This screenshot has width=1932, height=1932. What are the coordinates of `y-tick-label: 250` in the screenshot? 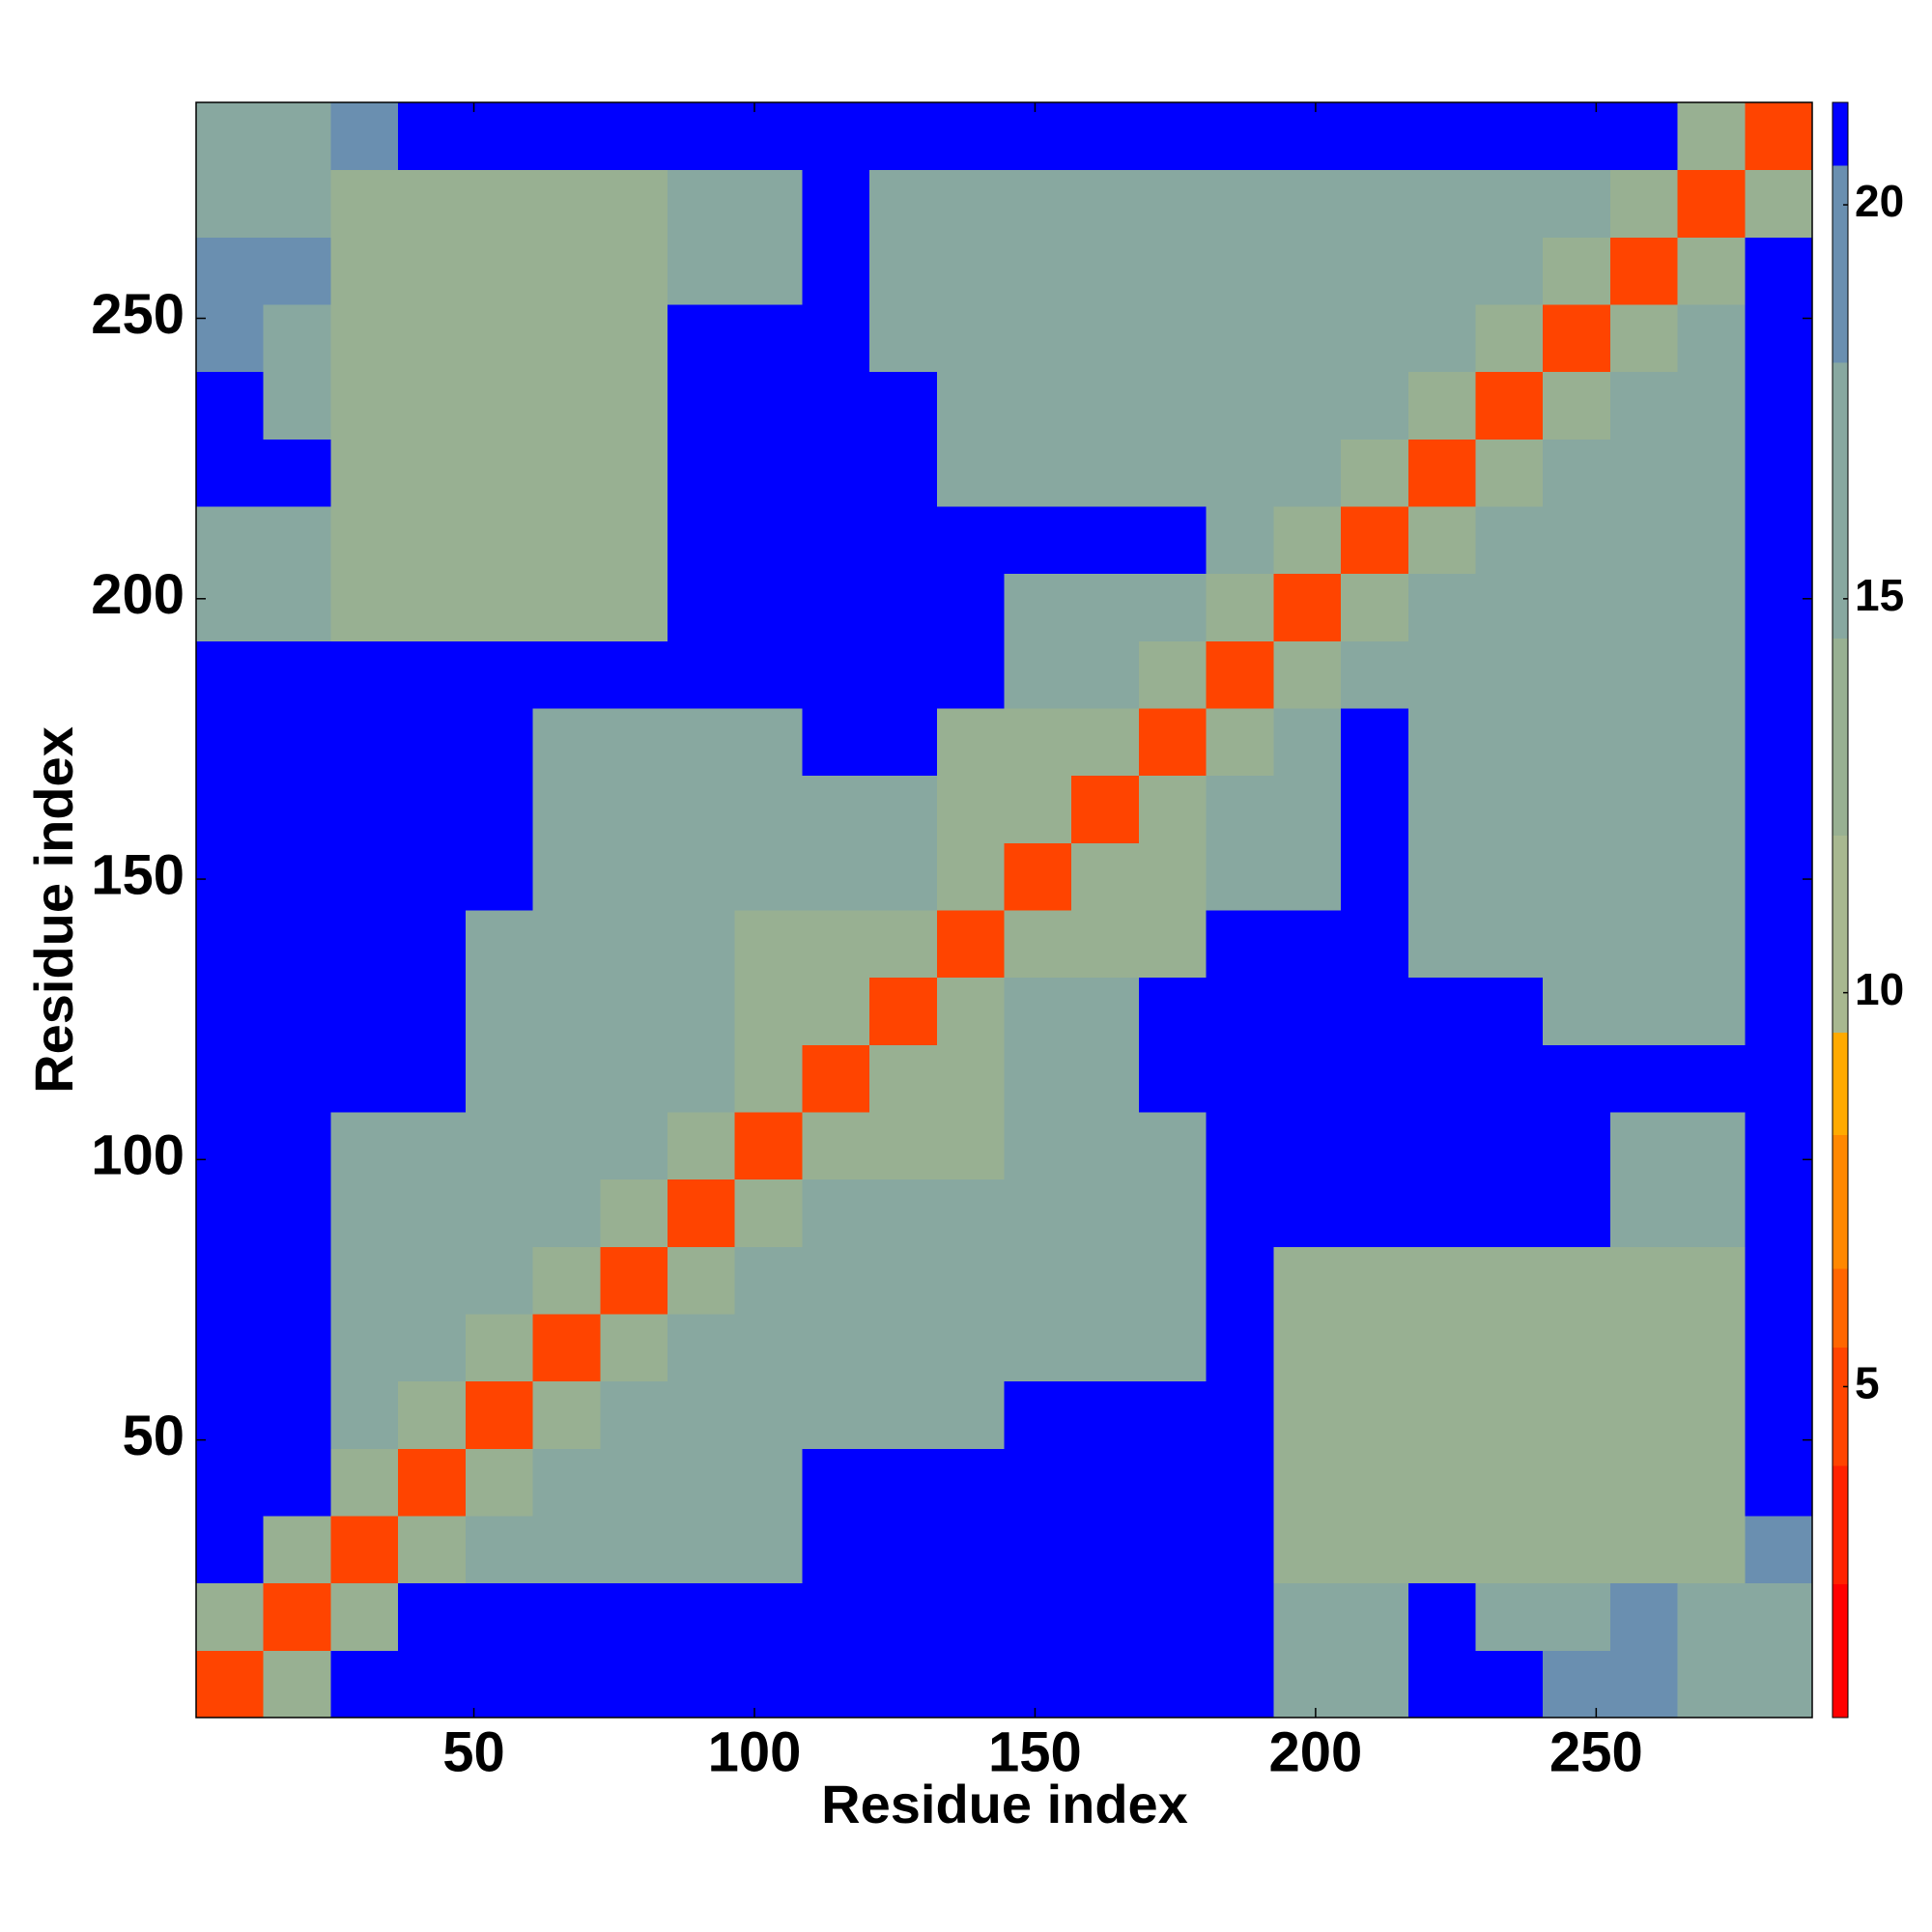 It's located at (138, 314).